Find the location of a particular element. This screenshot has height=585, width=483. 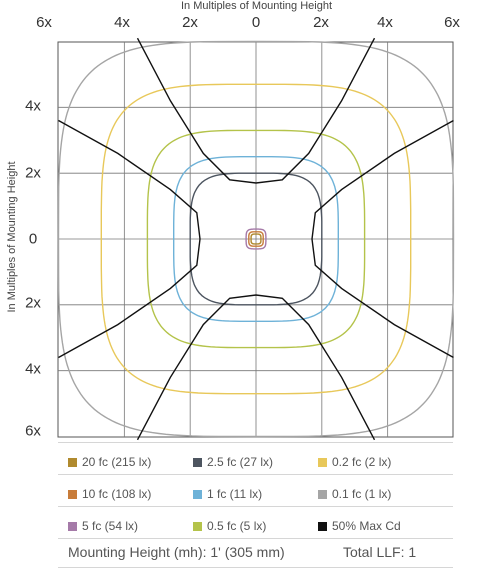

legend-item: 0.1 fc (1 lx) is located at coordinates (354, 494).